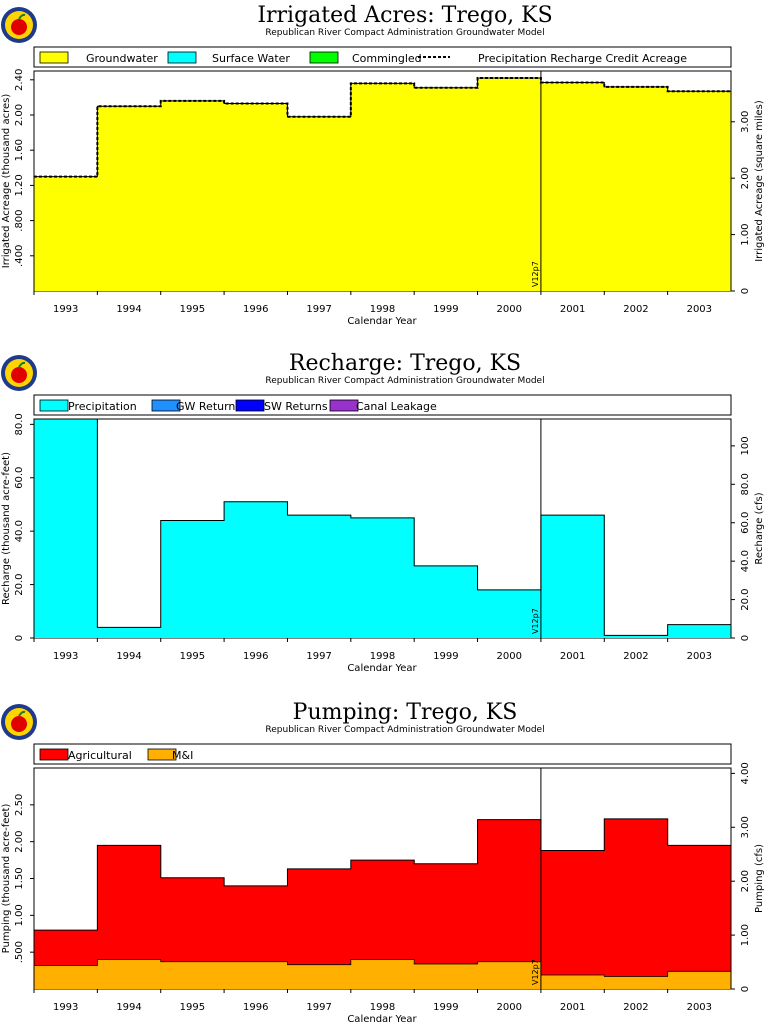 This screenshot has width=768, height=1028. Describe the element at coordinates (699, 980) in the screenshot. I see `bar-1-2003` at that location.